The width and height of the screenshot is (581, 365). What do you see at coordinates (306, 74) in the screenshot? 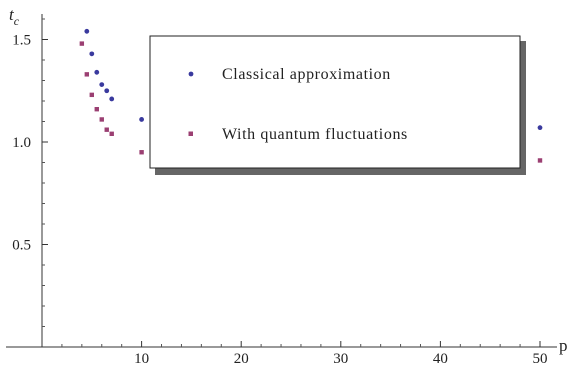
I see `legend-label-classical: Classical approximation` at bounding box center [306, 74].